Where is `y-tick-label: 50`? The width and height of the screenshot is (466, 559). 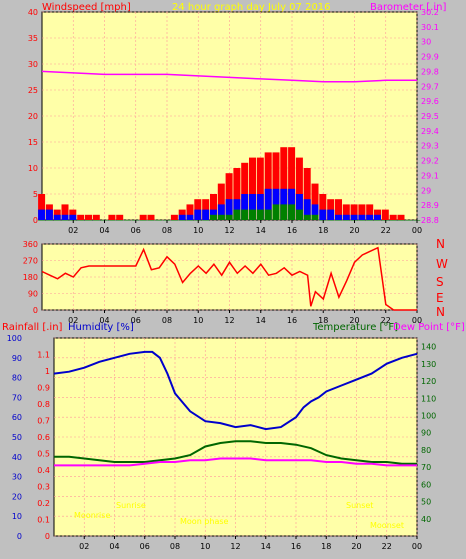
y-tick-label: 50 is located at coordinates (426, 502).